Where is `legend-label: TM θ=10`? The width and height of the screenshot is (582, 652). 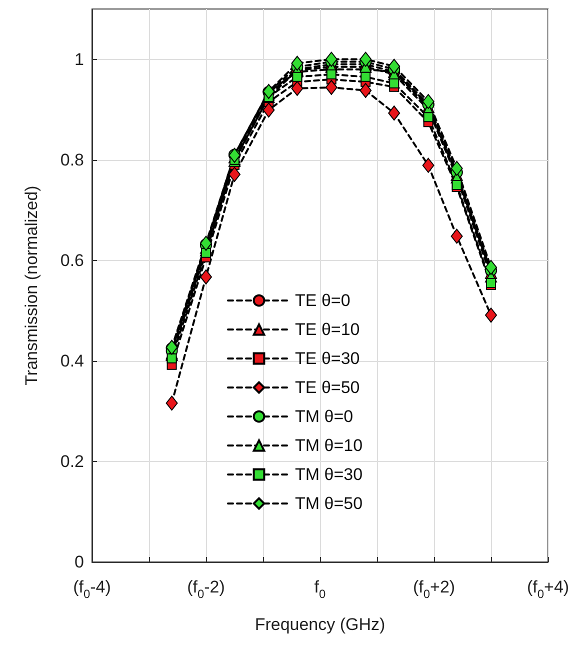 legend-label: TM θ=10 is located at coordinates (329, 445).